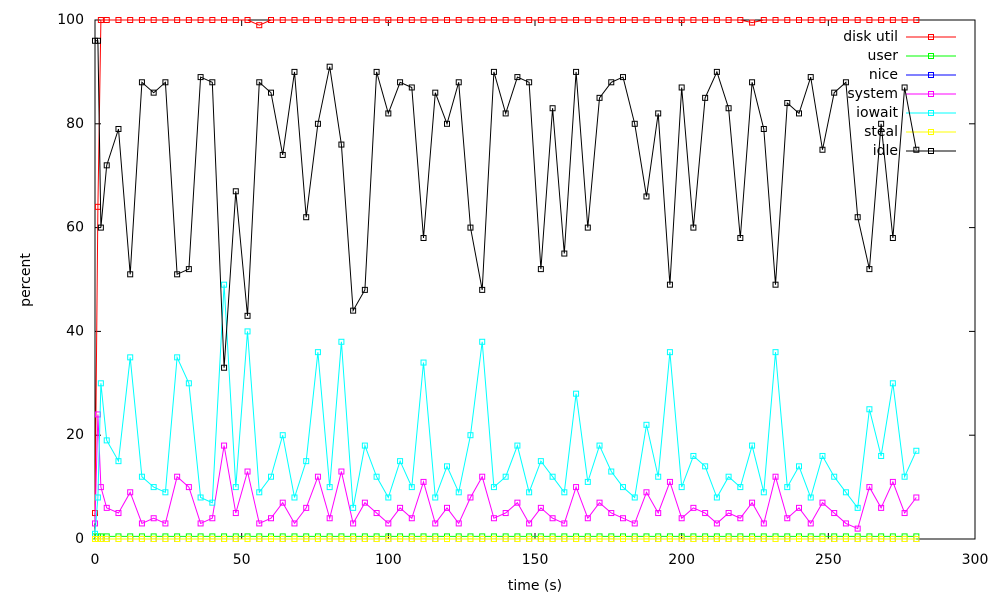  Describe the element at coordinates (75, 435) in the screenshot. I see `y-tick-label: 20` at that location.